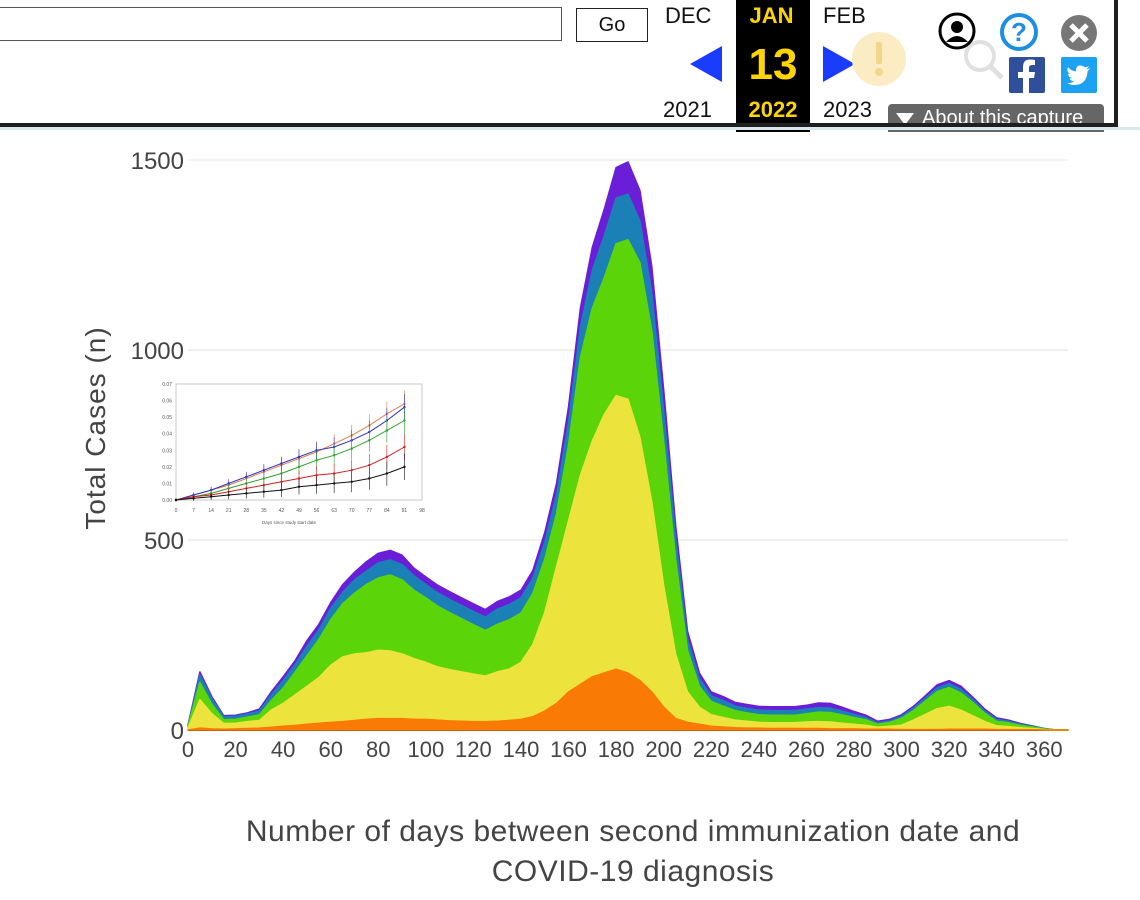 The width and height of the screenshot is (1140, 900). What do you see at coordinates (95, 428) in the screenshot?
I see `y-axis-label: Total Cases (n)` at bounding box center [95, 428].